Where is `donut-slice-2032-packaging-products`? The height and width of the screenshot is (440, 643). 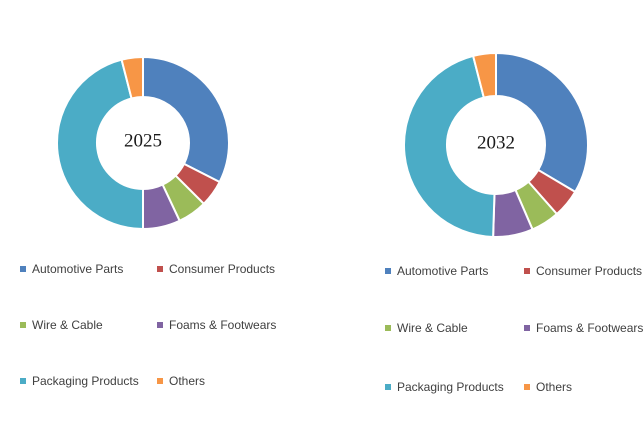 donut-slice-2032-packaging-products is located at coordinates (449, 146).